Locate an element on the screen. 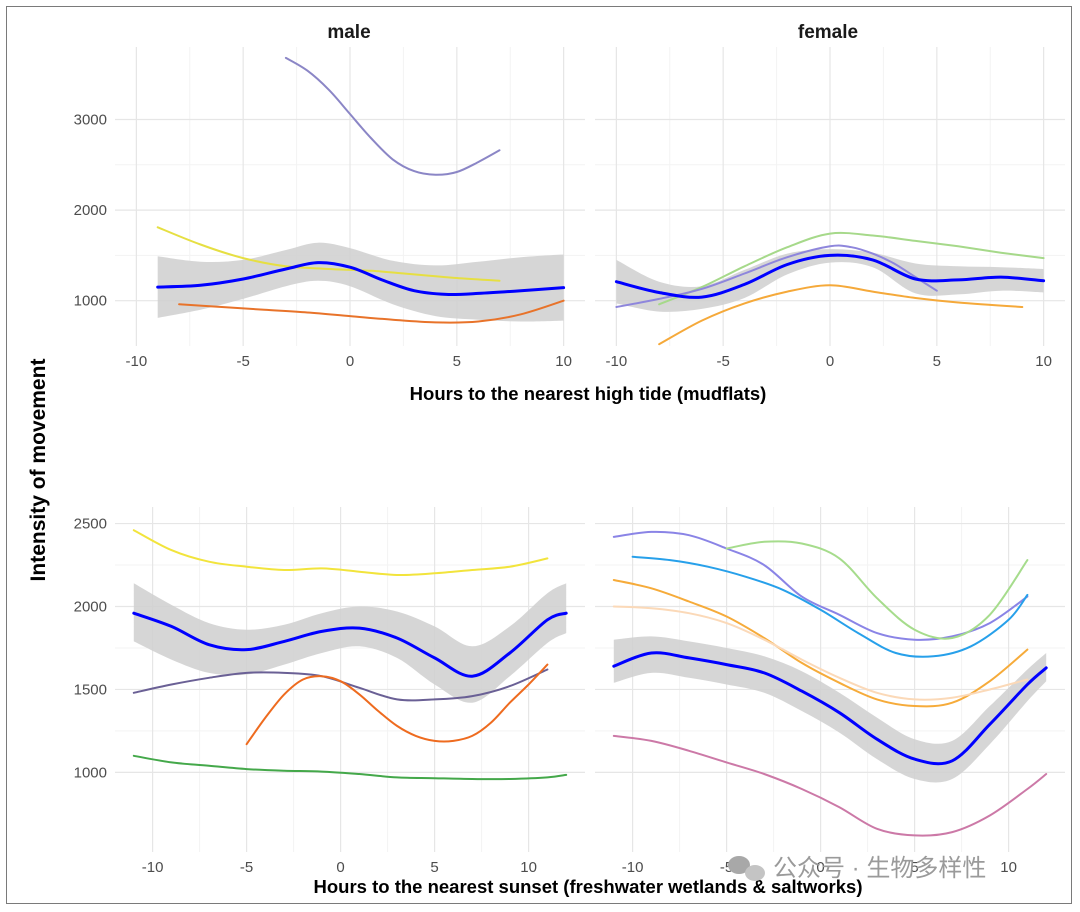  y-tick-label: 2500 is located at coordinates (90, 524).